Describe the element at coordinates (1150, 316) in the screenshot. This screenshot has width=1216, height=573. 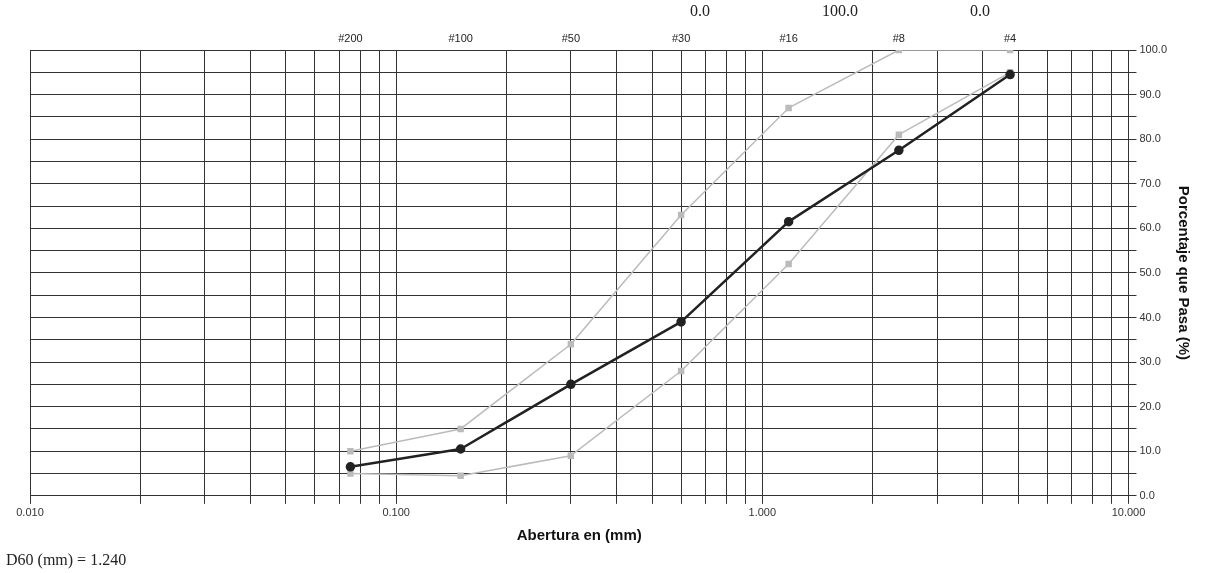
I see `y-tick-label: 40.0` at that location.